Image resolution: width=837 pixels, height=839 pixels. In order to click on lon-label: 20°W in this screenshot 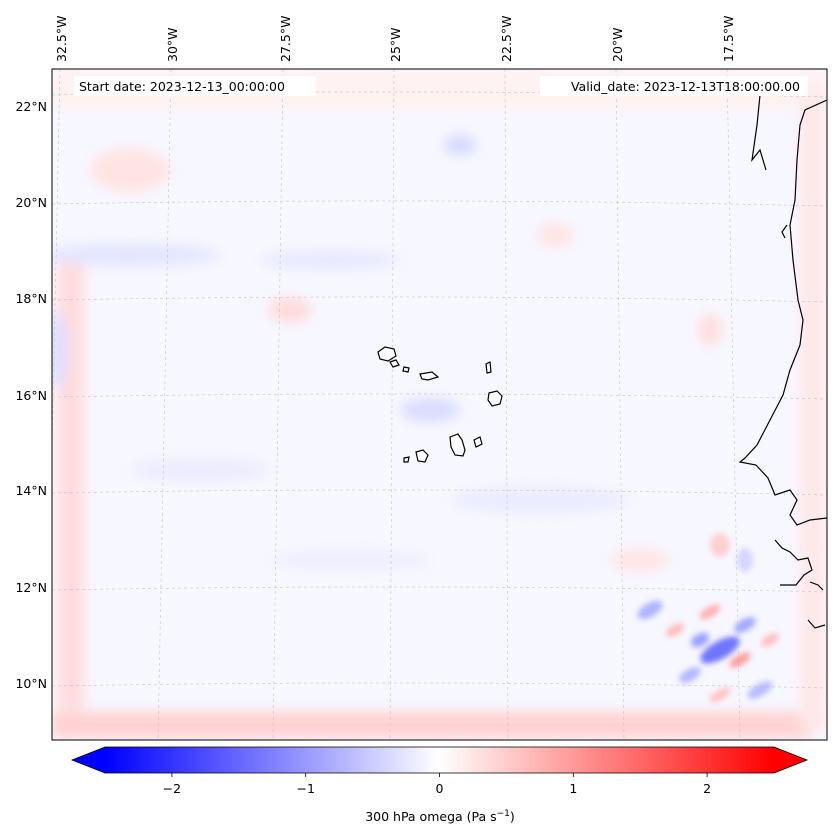, I will do `click(617, 44)`.